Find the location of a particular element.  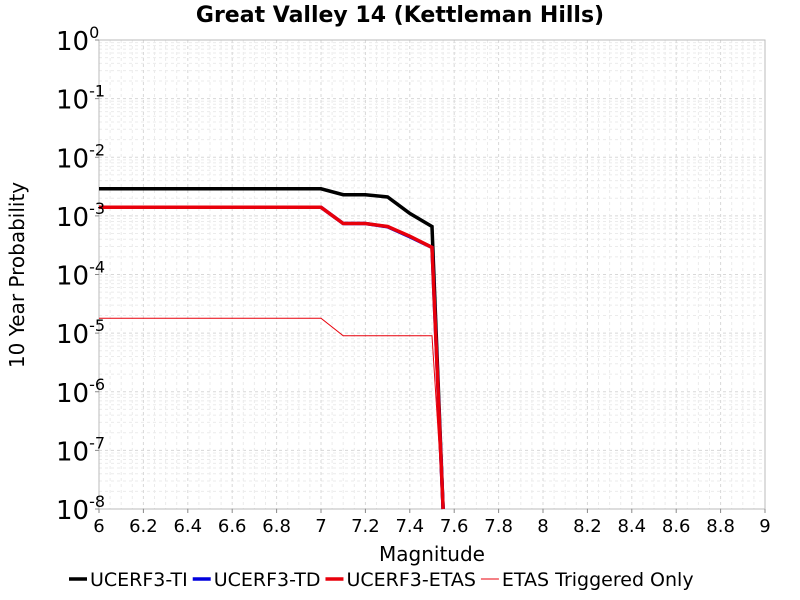

x-tick-label: 8.4 is located at coordinates (631, 526).